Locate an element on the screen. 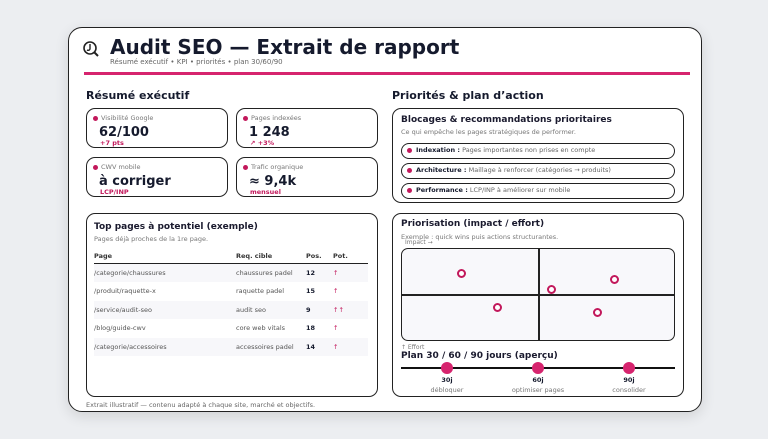  page-cell: /categorie/accessoires is located at coordinates (165, 346).